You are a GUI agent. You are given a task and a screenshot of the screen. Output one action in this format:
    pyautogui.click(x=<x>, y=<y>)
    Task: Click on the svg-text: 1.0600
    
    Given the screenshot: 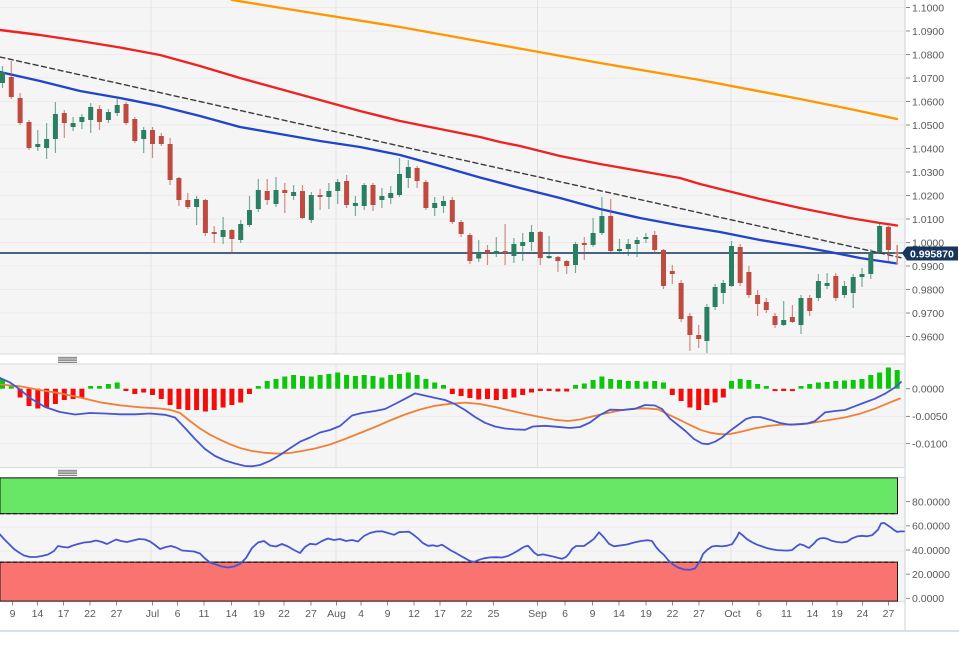 What is the action you would take?
    pyautogui.click(x=928, y=102)
    